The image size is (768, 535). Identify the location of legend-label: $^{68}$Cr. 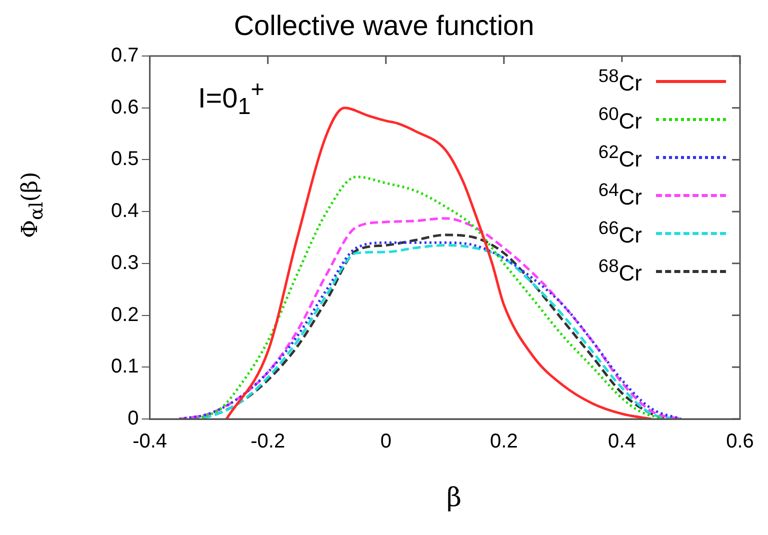
(619, 271).